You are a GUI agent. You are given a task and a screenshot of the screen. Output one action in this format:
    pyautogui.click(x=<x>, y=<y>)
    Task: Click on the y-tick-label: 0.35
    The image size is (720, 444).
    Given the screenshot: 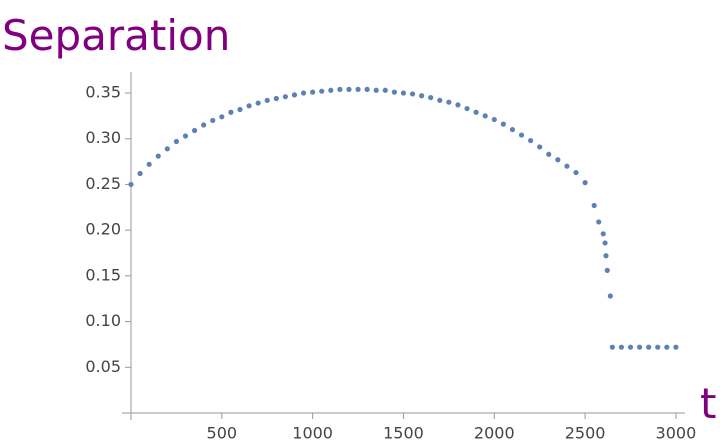 What is the action you would take?
    pyautogui.click(x=103, y=92)
    